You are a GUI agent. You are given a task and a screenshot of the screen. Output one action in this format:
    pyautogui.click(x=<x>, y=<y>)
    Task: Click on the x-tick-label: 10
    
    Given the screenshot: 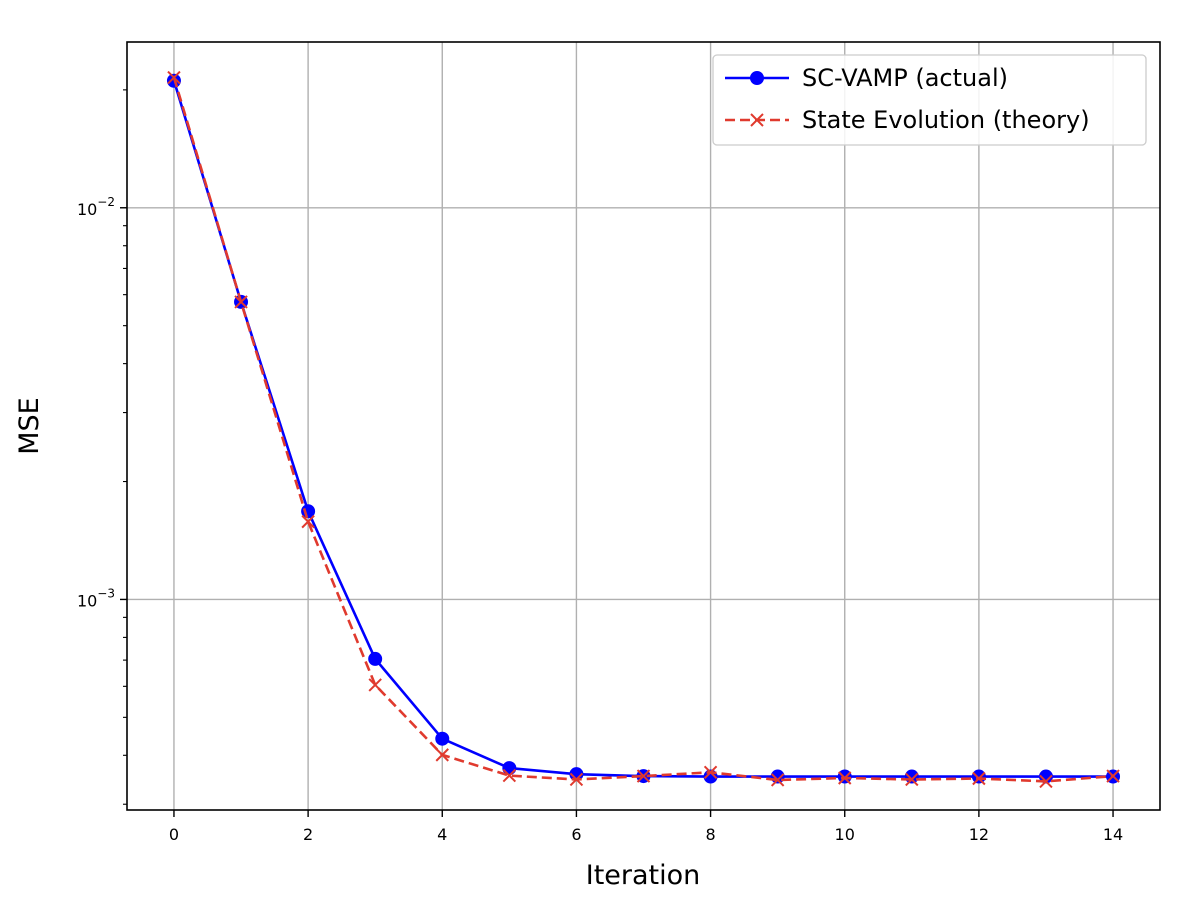 What is the action you would take?
    pyautogui.click(x=845, y=834)
    